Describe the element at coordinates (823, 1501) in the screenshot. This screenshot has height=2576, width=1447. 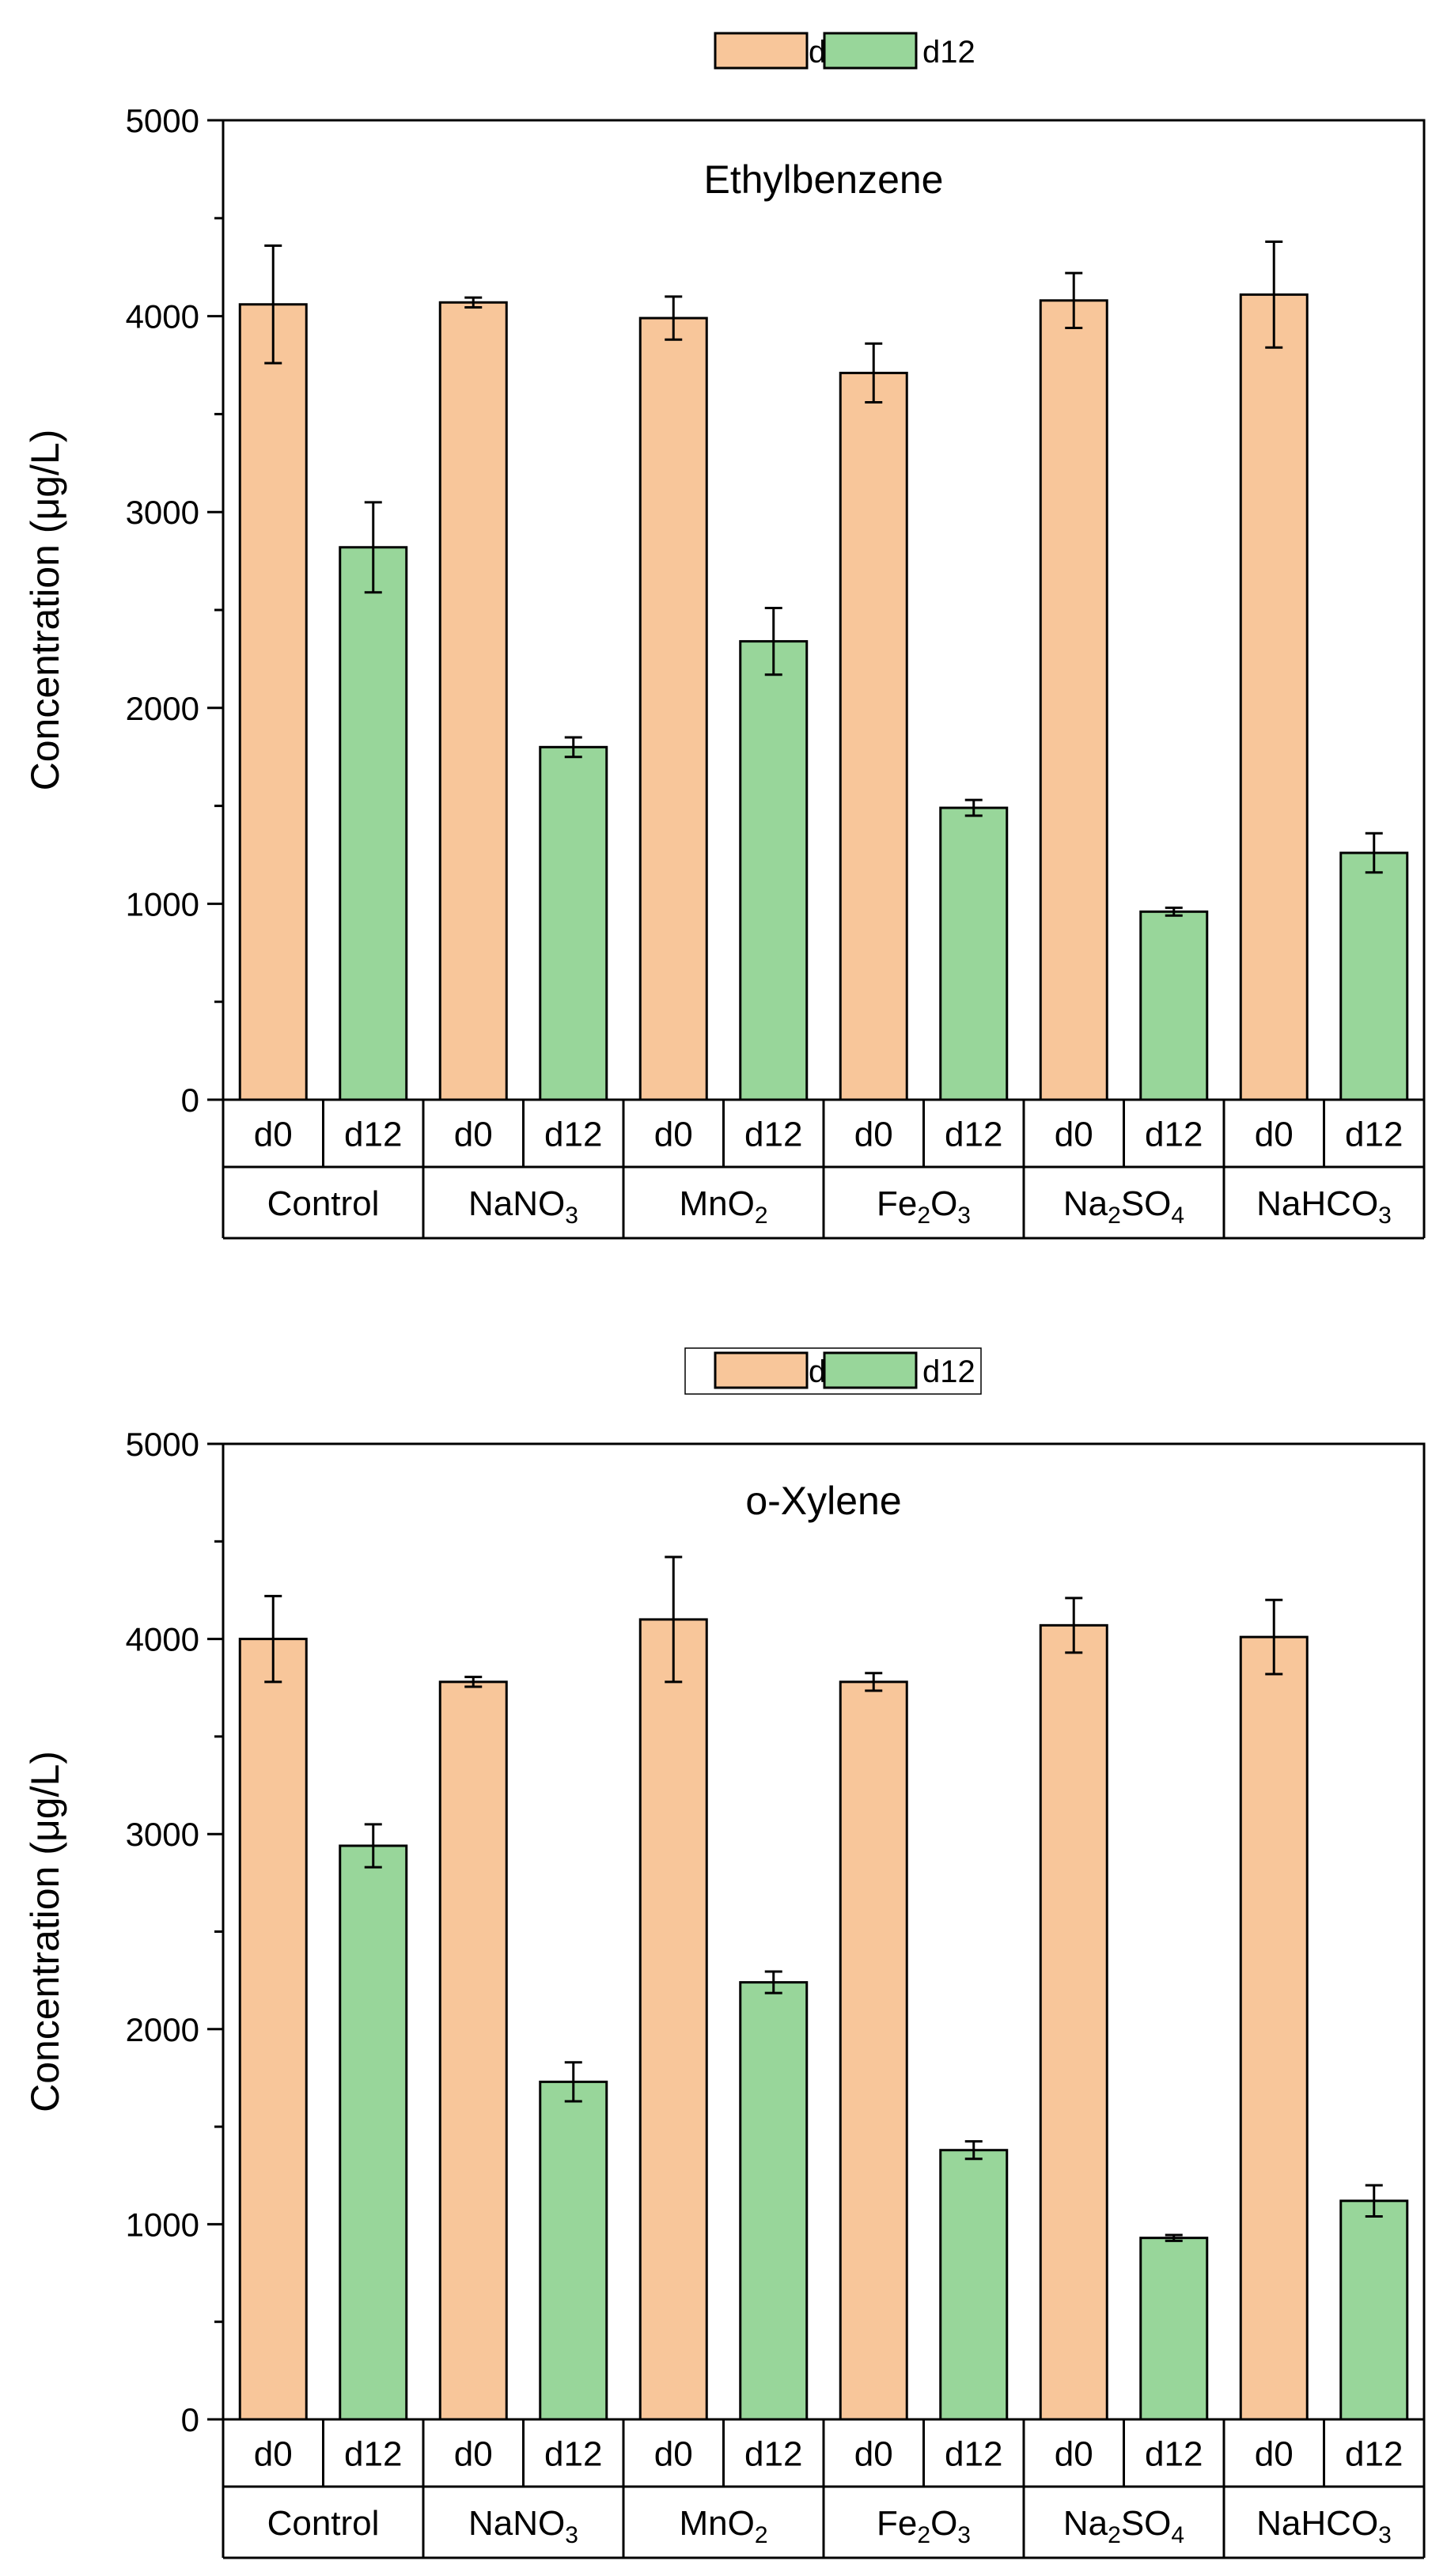
I see `chart-title: o-Xylene` at that location.